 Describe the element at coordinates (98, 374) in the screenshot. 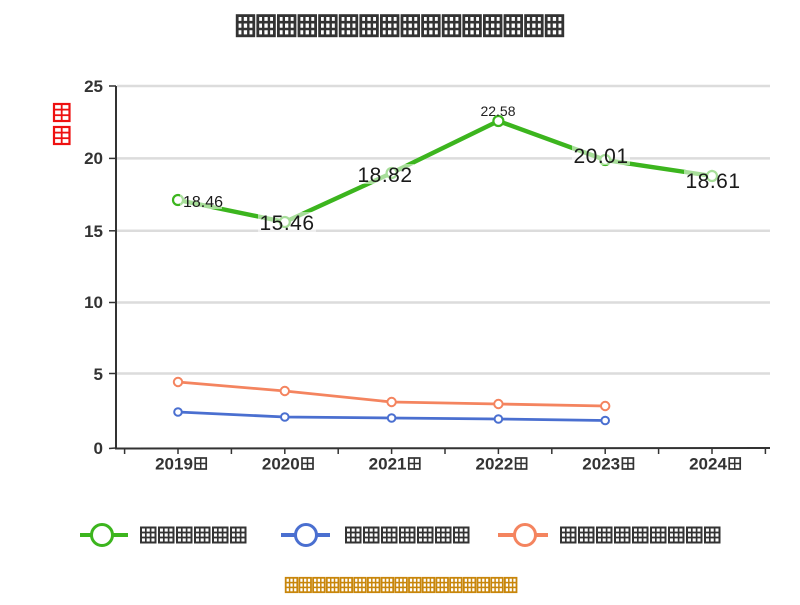

I see `svg-text: 5` at that location.